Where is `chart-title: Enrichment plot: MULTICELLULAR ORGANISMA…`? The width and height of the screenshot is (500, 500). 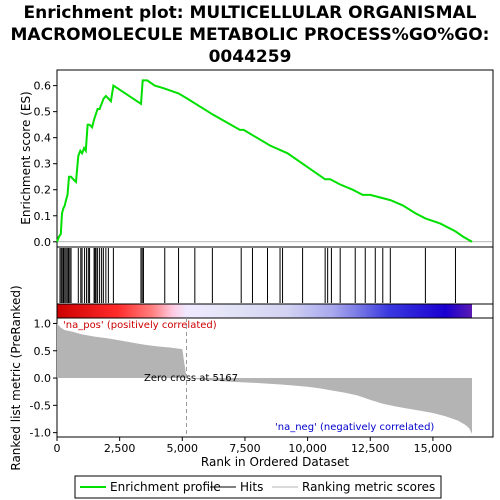 chart-title: Enrichment plot: MULTICELLULAR ORGANISMA… is located at coordinates (250, 35).